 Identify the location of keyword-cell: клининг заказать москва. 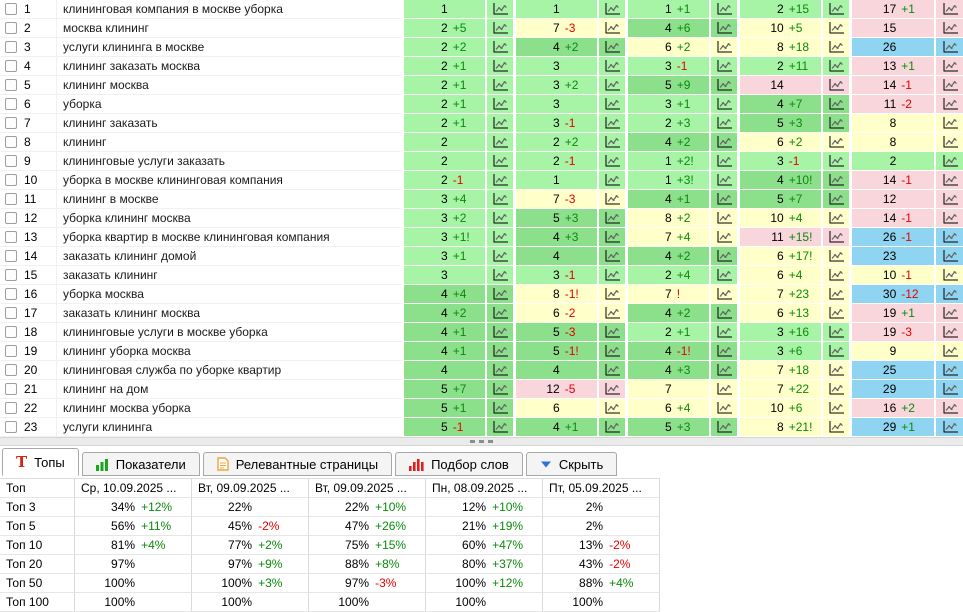
(229, 66).